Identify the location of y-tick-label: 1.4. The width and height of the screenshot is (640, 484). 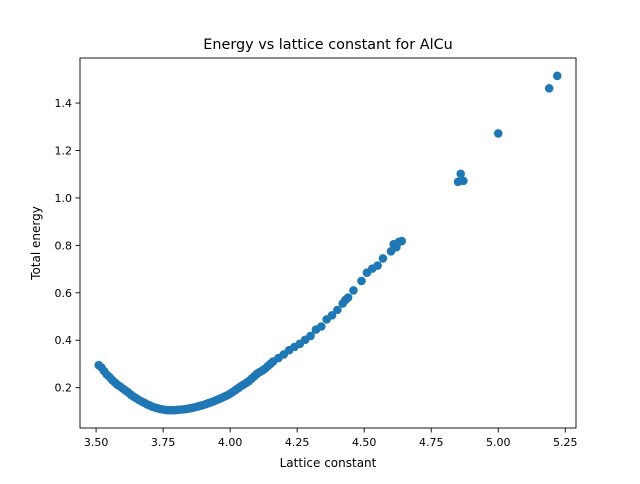
(64, 103).